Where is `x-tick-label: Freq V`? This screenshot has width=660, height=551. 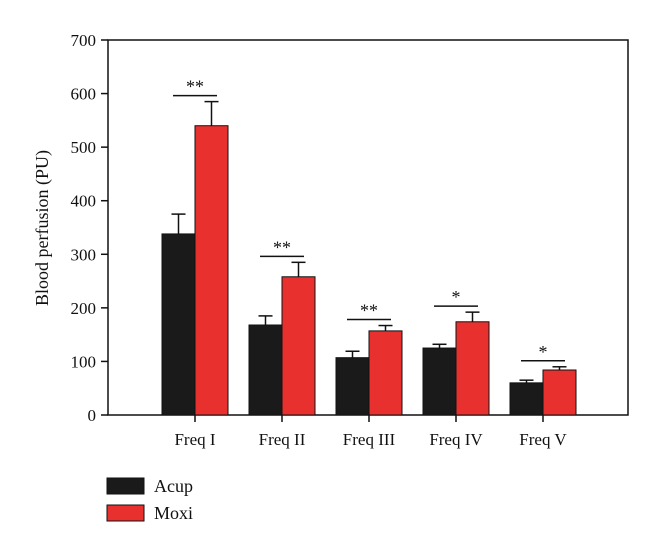 x-tick-label: Freq V is located at coordinates (543, 439).